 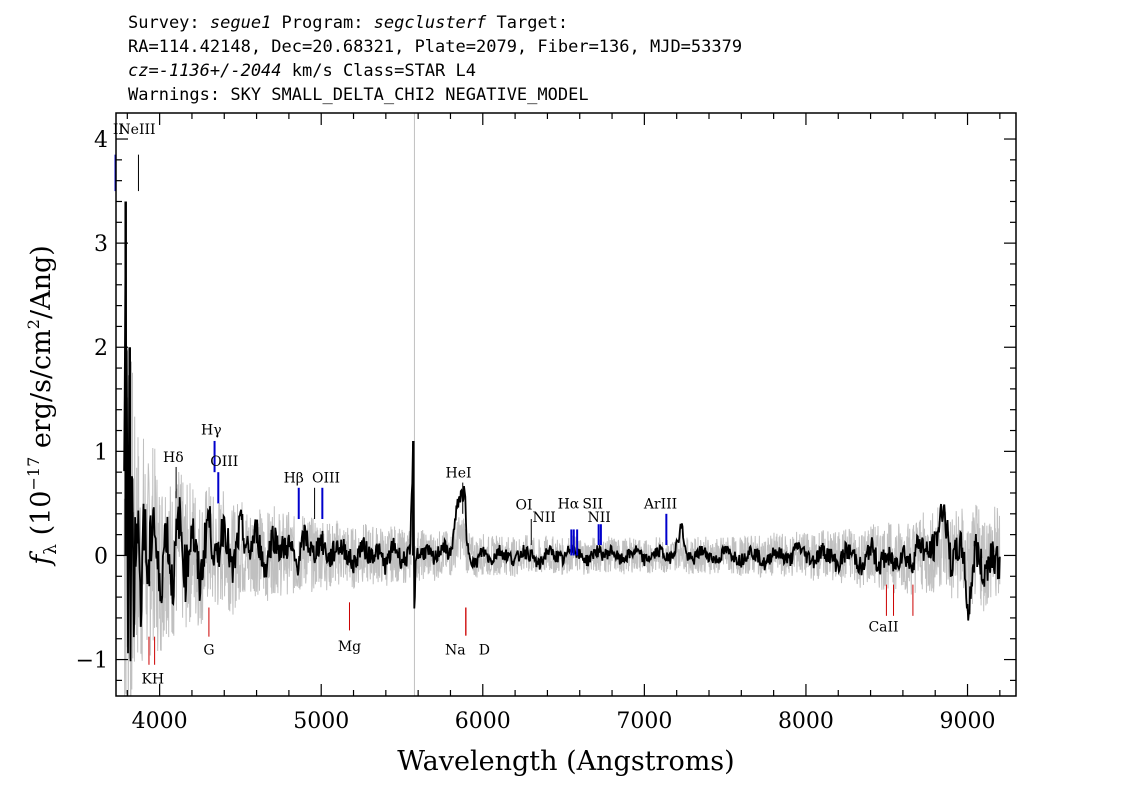 I want to click on line-marker-label: NeIII, so click(x=136, y=130).